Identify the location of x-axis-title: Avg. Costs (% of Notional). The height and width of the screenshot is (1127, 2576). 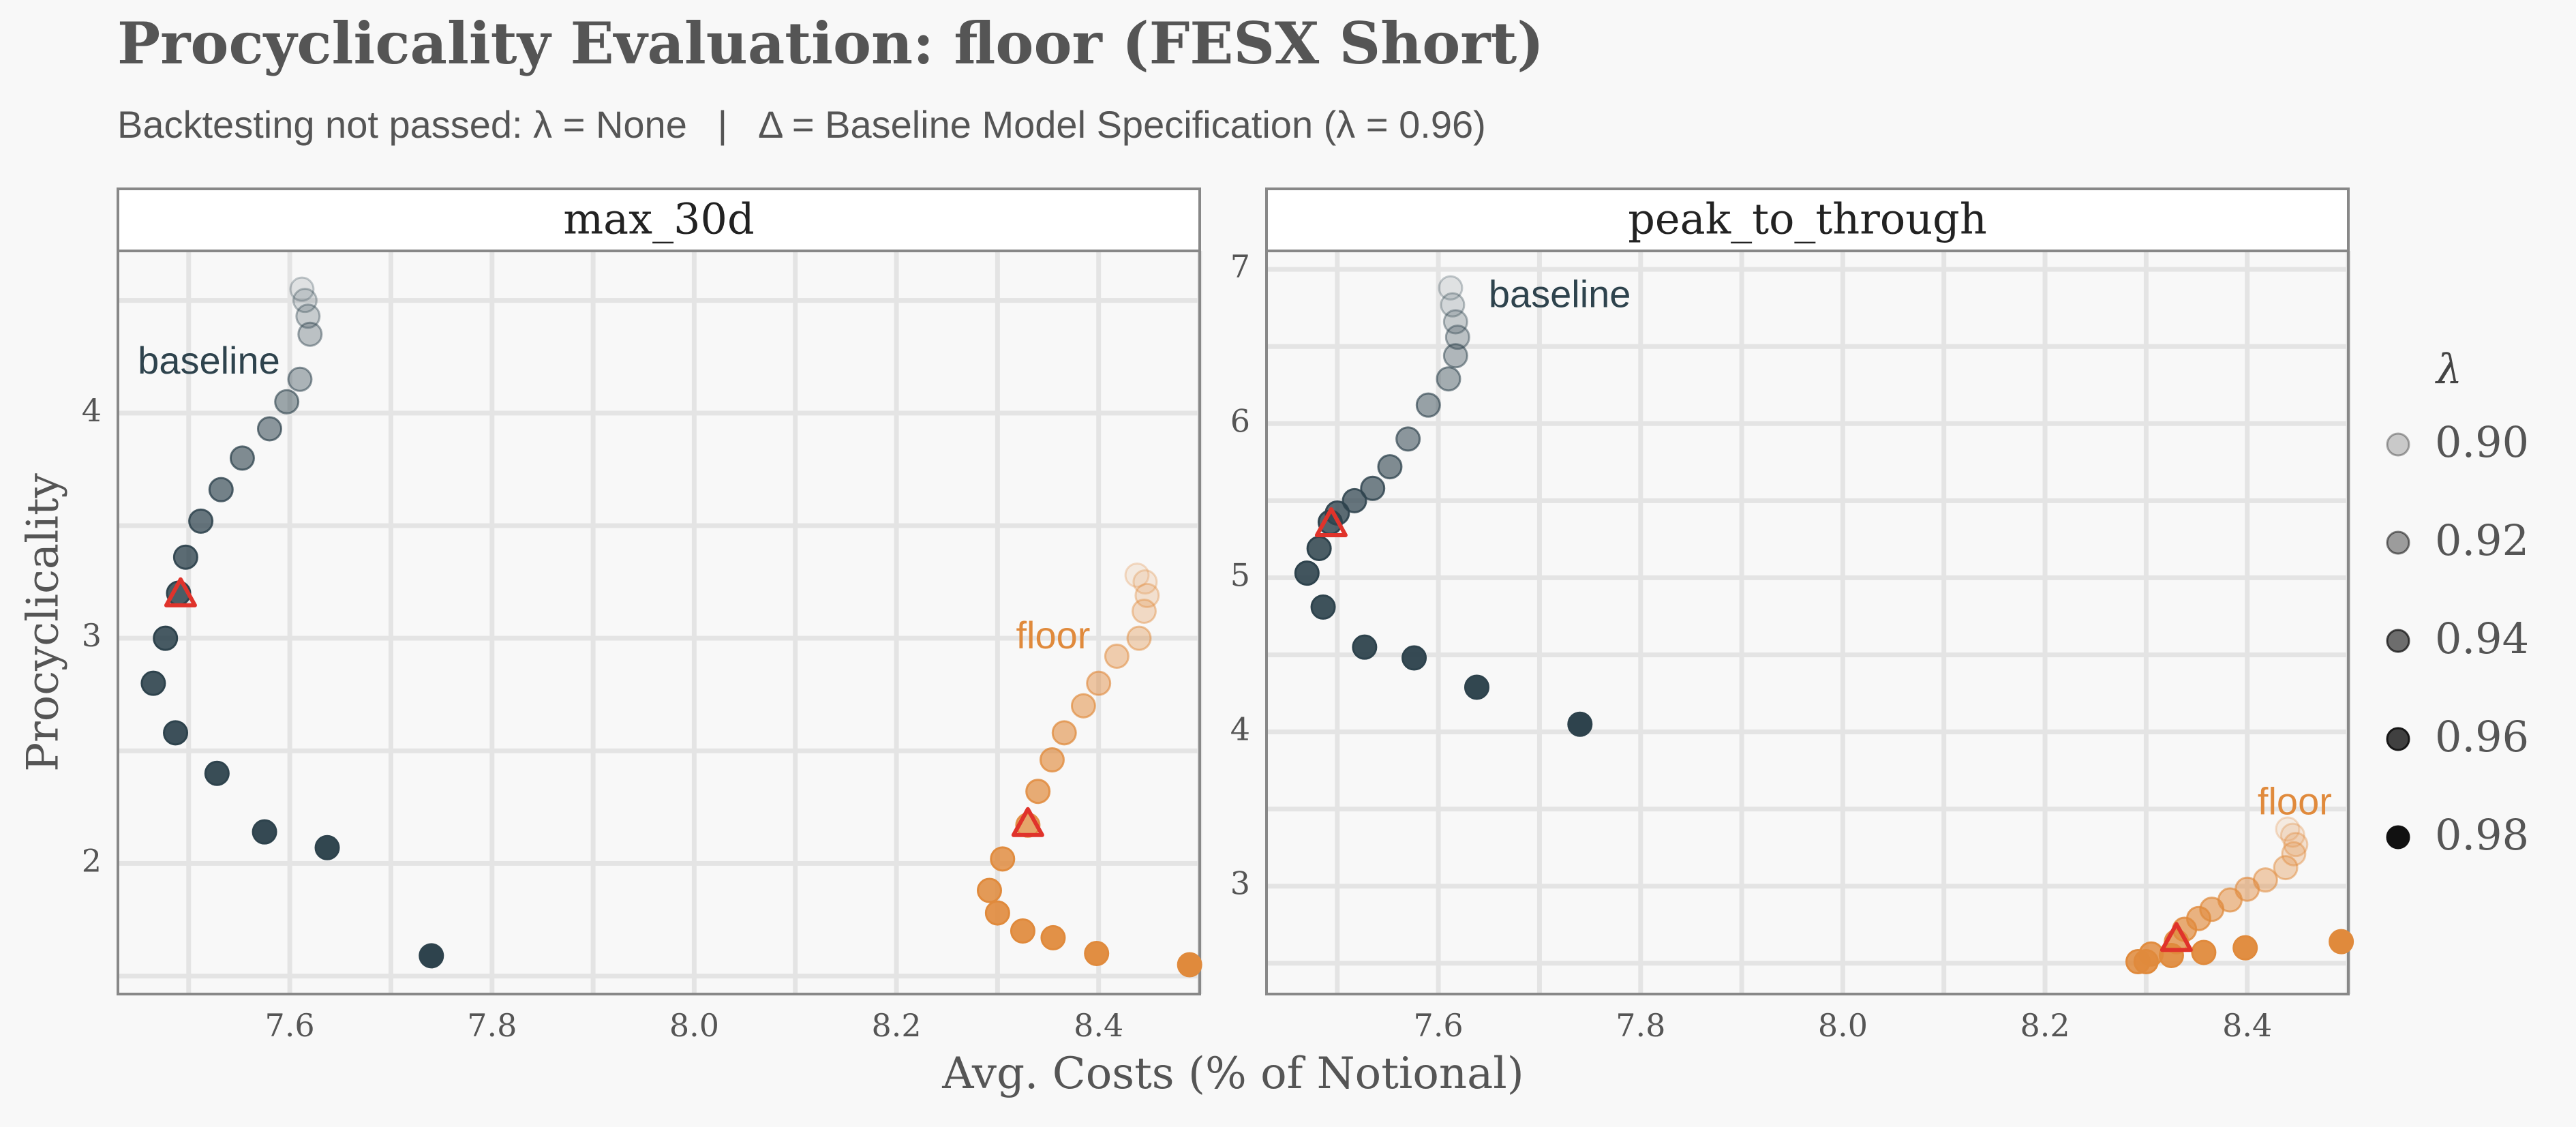
(1232, 1074).